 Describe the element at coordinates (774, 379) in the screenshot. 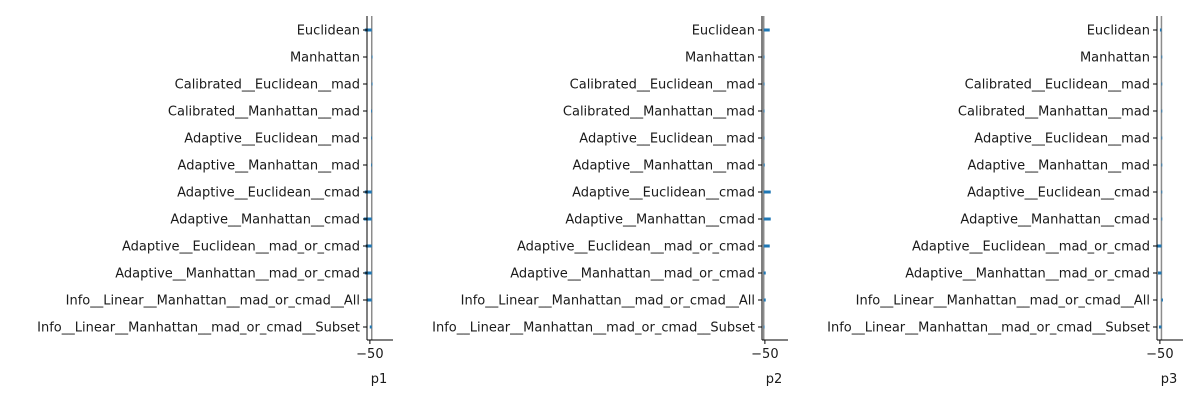

I see `x-axis-label: p2` at that location.